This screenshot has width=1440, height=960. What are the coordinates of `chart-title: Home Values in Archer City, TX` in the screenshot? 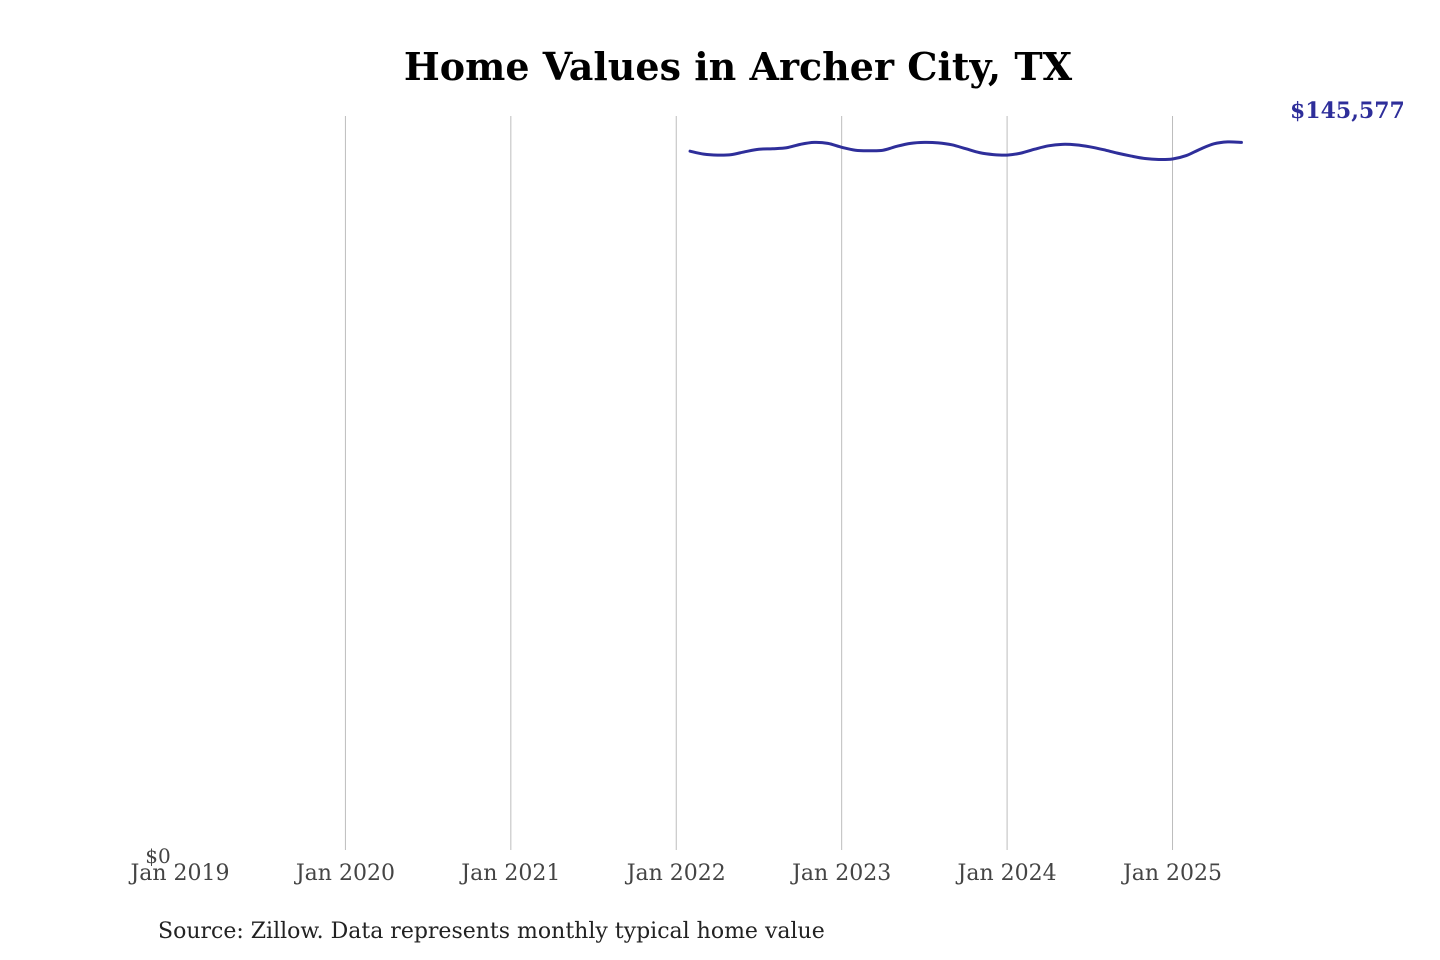 It's located at (738, 66).